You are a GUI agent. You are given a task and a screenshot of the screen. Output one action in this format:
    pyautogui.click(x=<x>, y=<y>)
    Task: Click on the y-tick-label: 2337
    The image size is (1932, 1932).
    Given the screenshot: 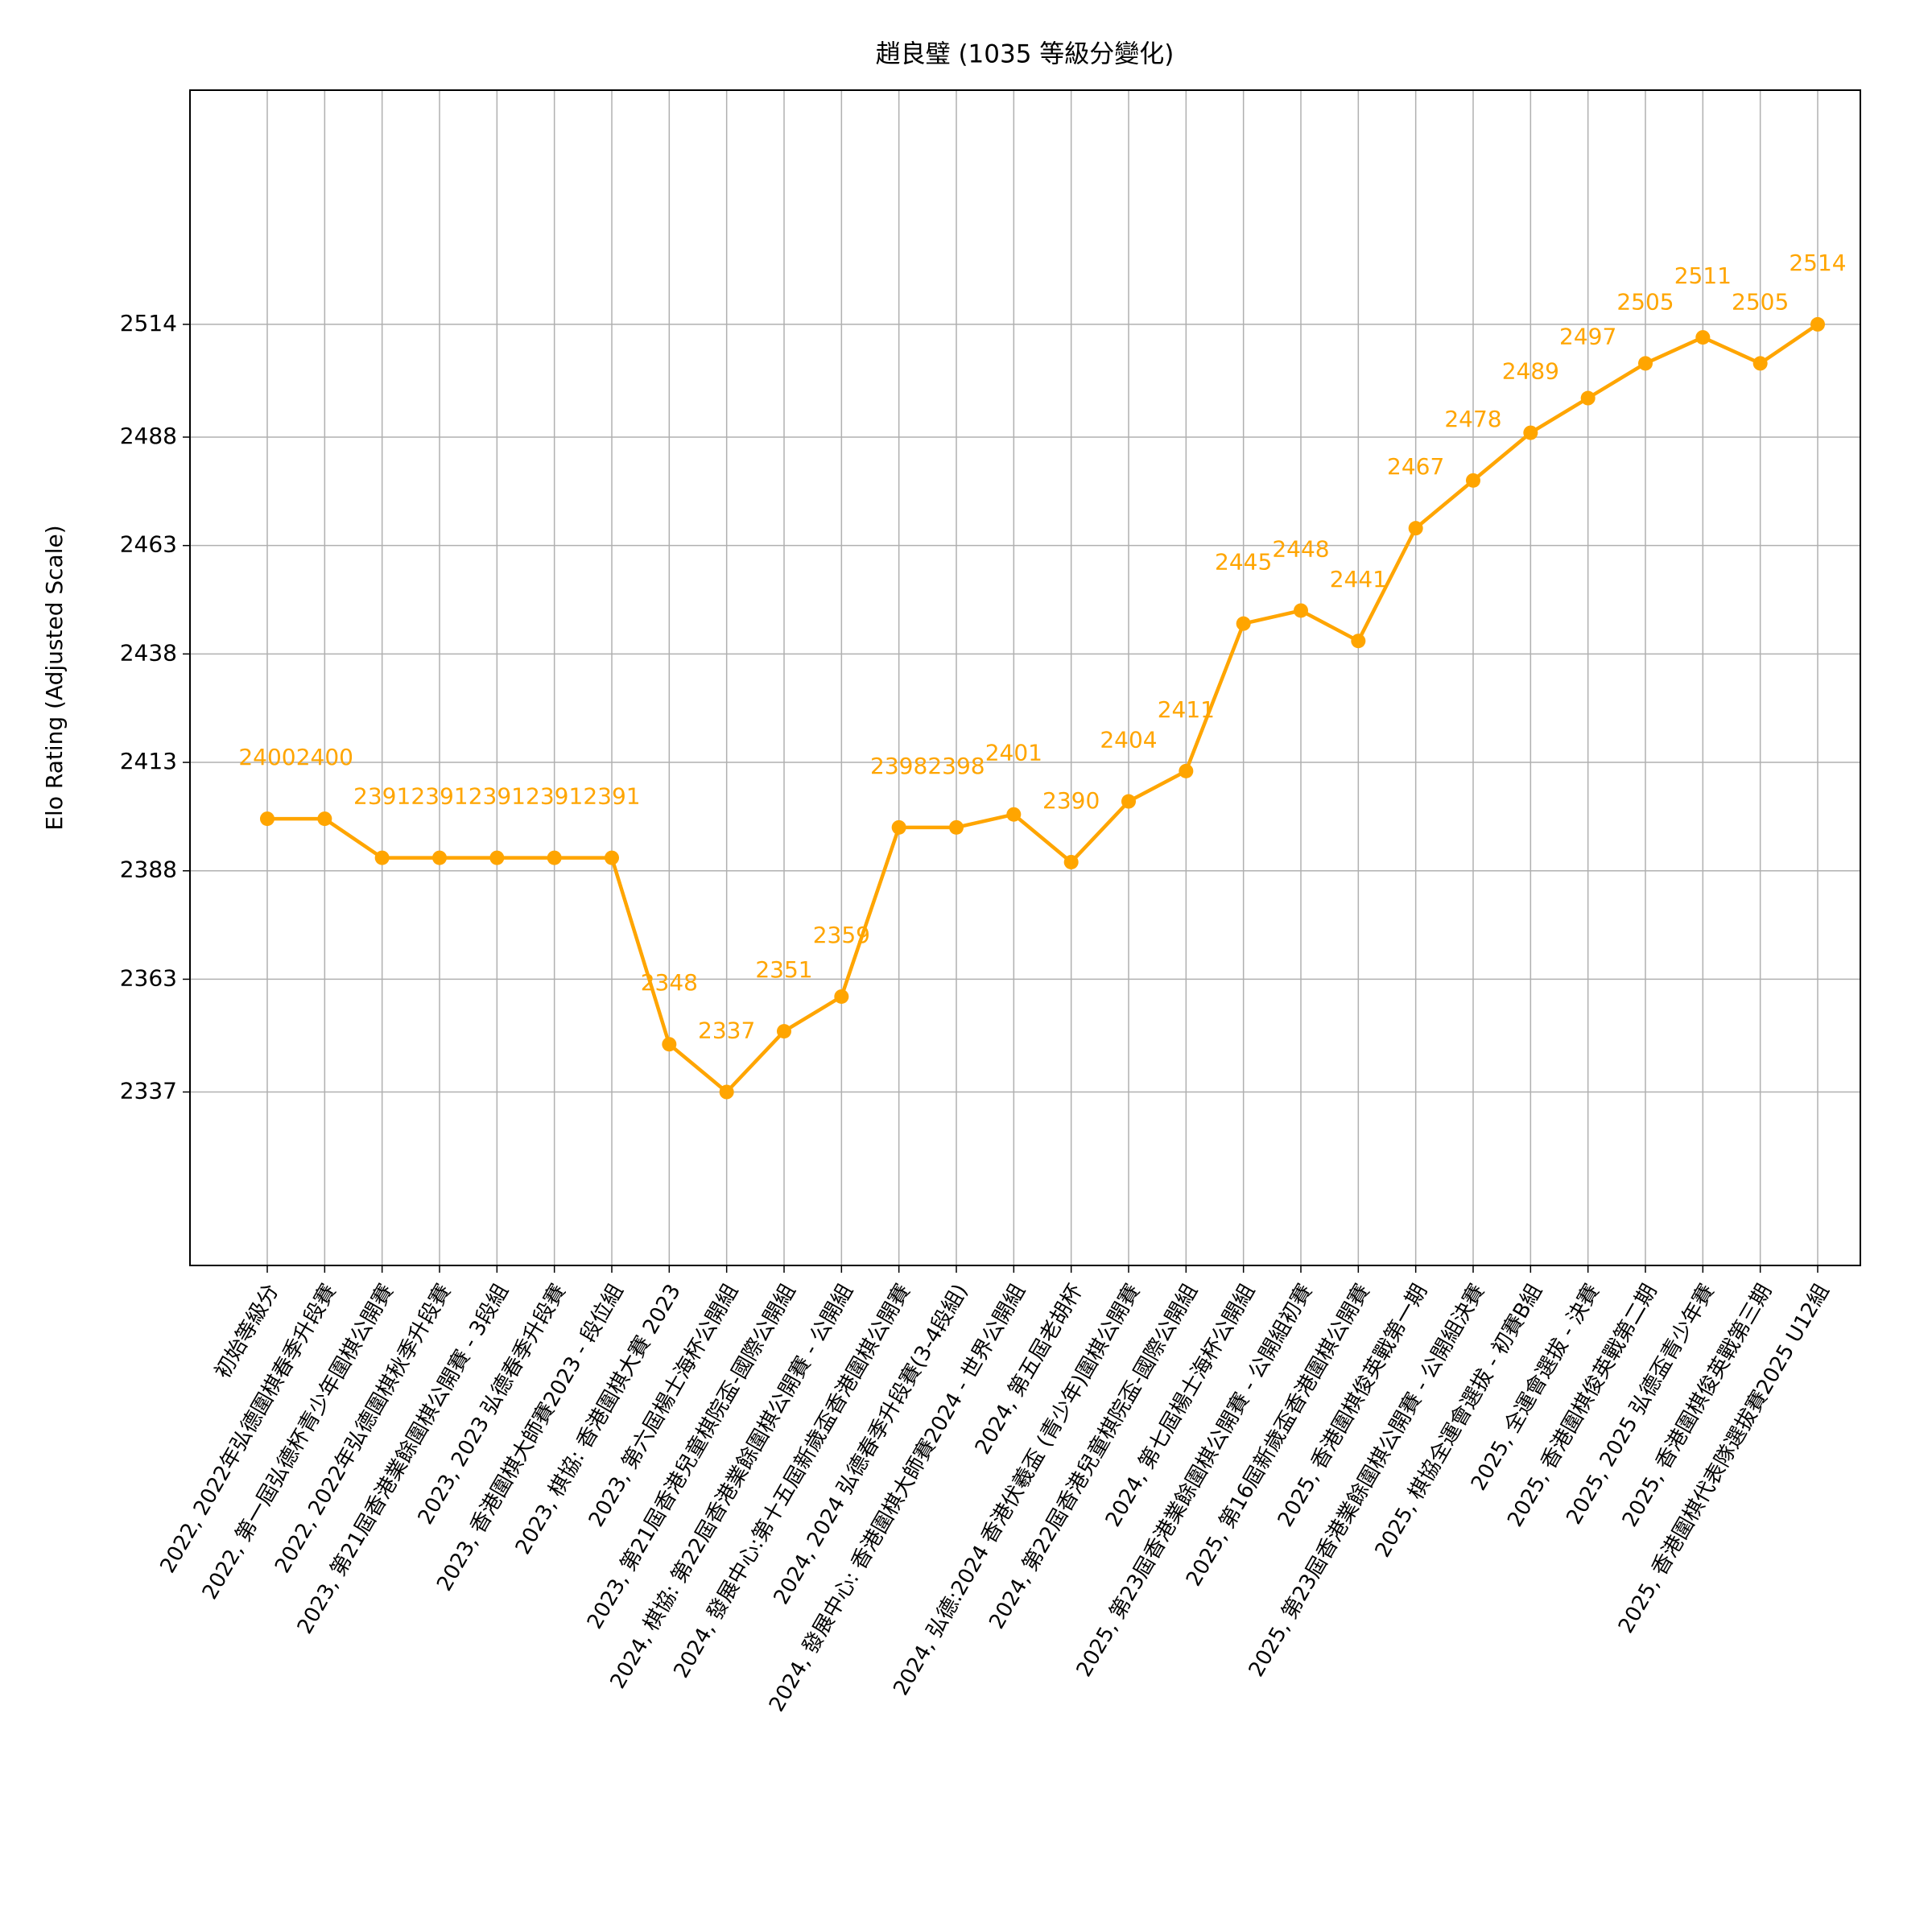 What is the action you would take?
    pyautogui.click(x=148, y=1091)
    